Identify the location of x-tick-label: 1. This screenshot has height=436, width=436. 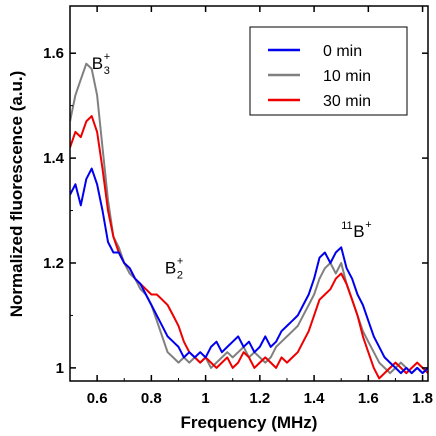
(205, 398).